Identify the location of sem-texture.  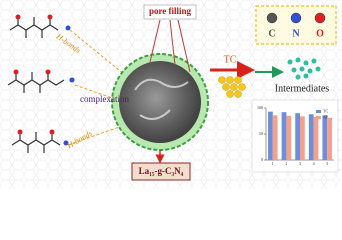
(161, 99).